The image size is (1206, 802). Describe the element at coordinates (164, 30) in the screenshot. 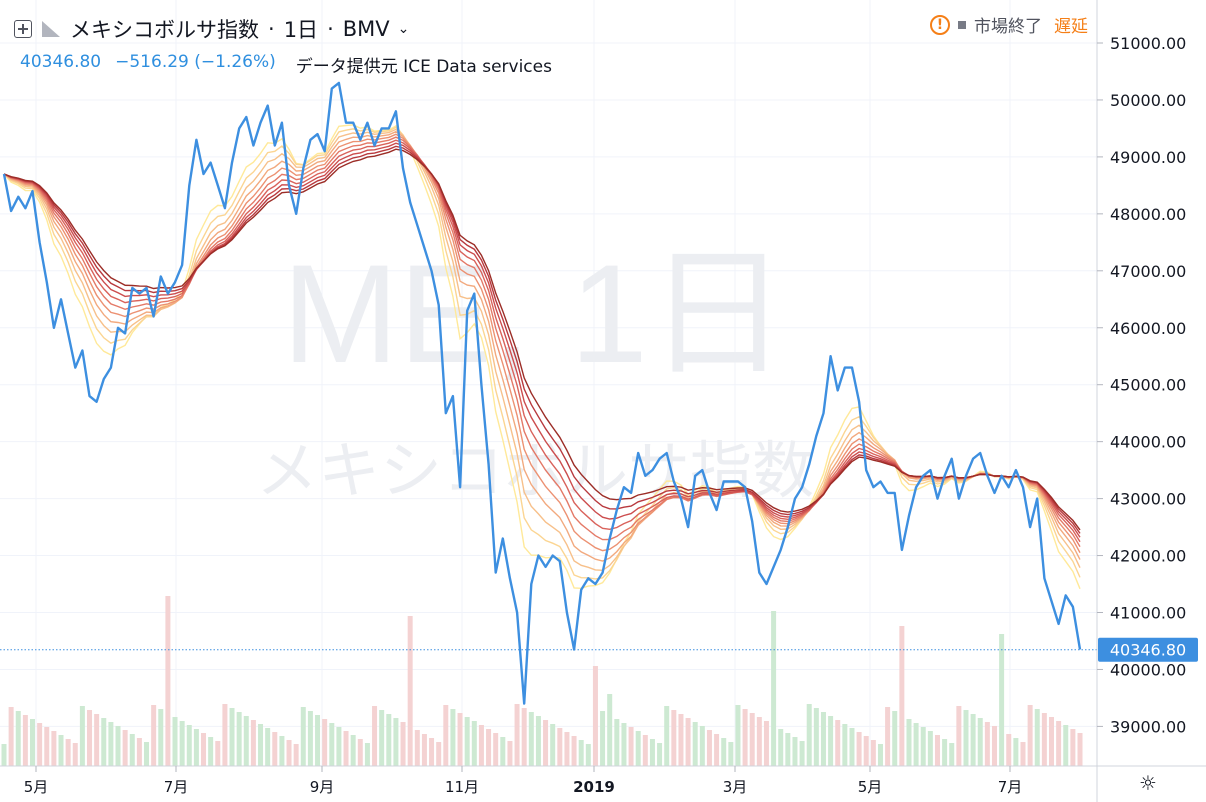

I see `symbol-title: メキシコボルサ指数` at that location.